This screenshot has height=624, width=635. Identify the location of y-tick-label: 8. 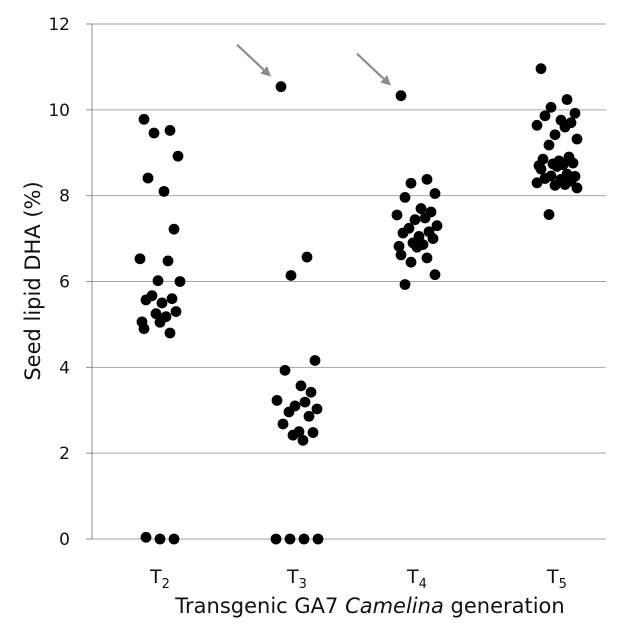
(64, 197).